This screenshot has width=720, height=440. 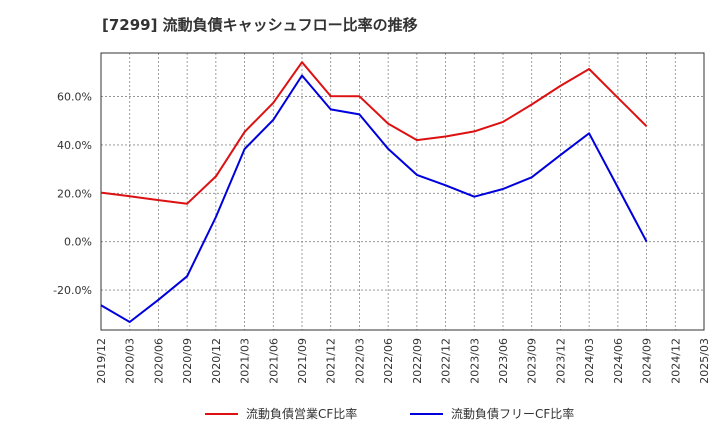 I want to click on x-tick-label: 2023/09, so click(x=532, y=361).